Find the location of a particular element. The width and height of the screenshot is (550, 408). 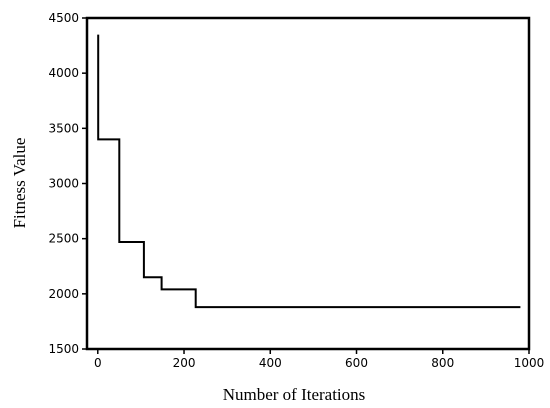

x-tick-label: 800 is located at coordinates (442, 363).